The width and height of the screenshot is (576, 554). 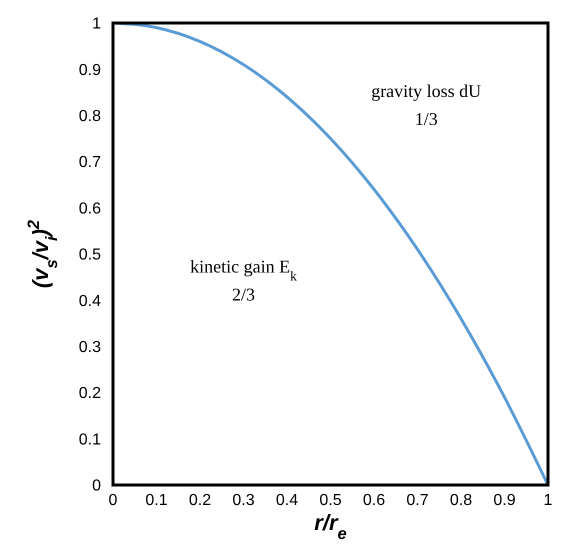 I want to click on y-tick-label: 0.5, so click(x=90, y=255).